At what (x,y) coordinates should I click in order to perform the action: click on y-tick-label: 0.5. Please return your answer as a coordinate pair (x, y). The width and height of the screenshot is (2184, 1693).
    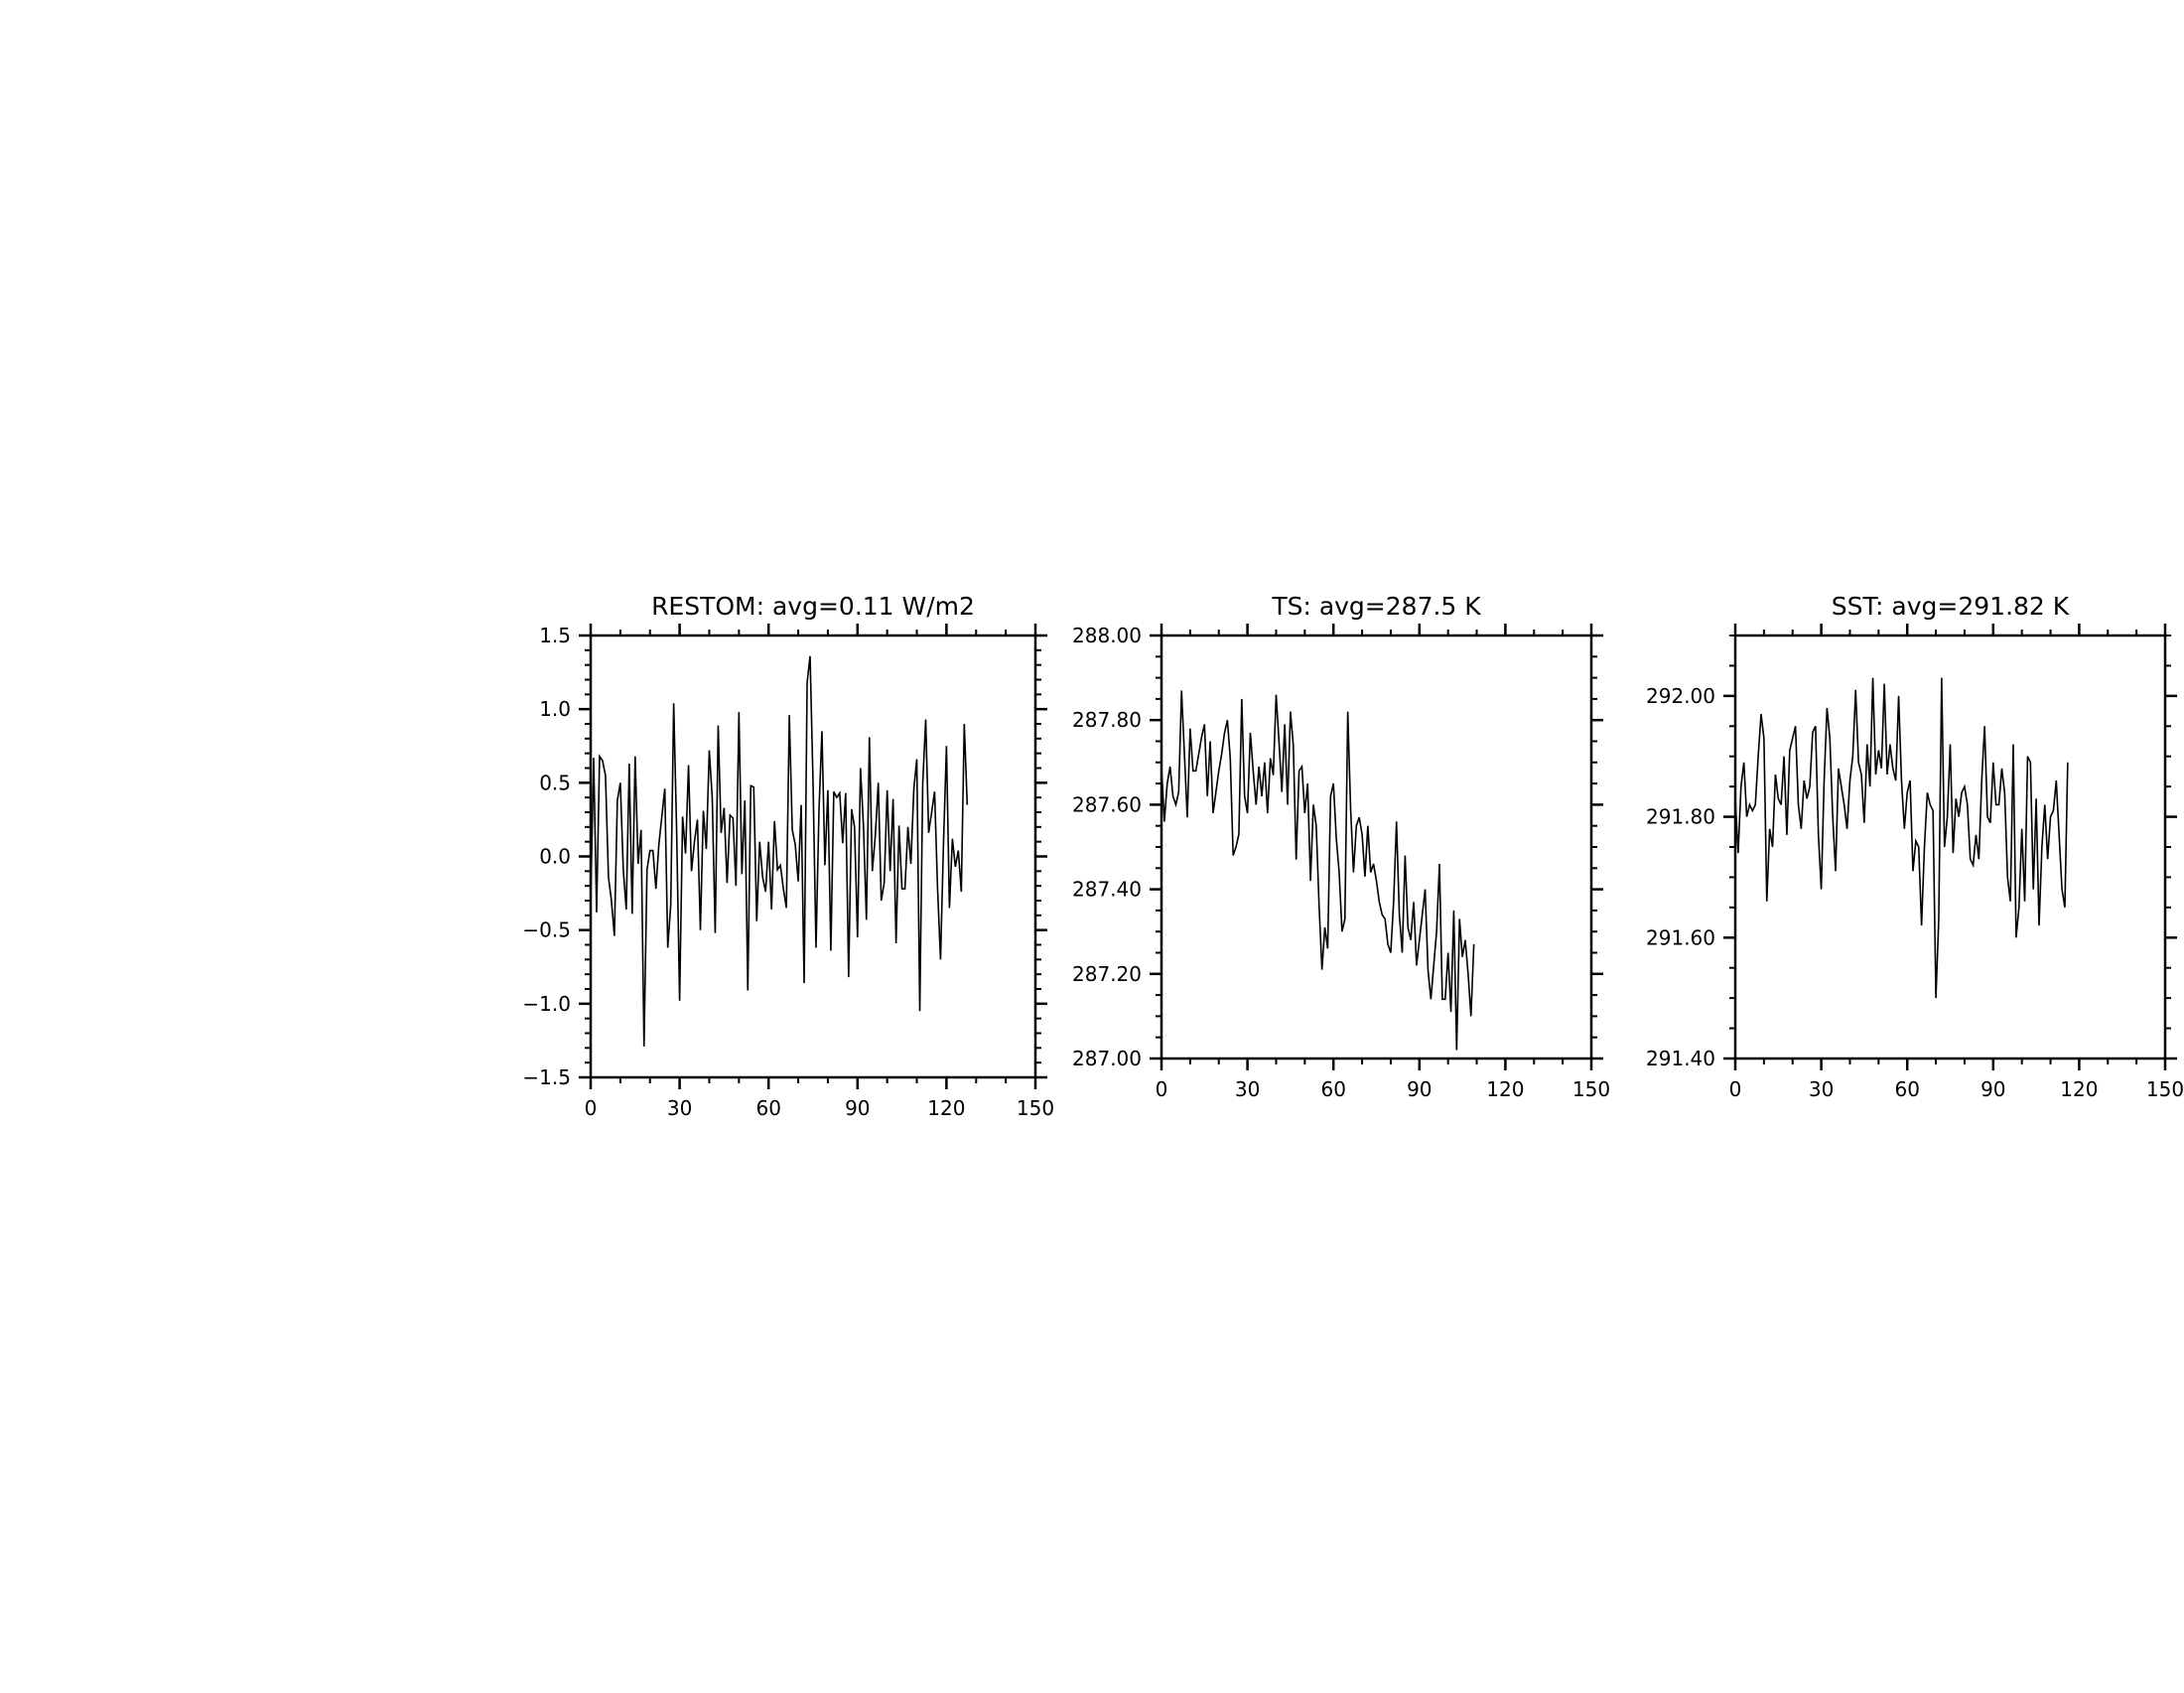
    Looking at the image, I should click on (555, 782).